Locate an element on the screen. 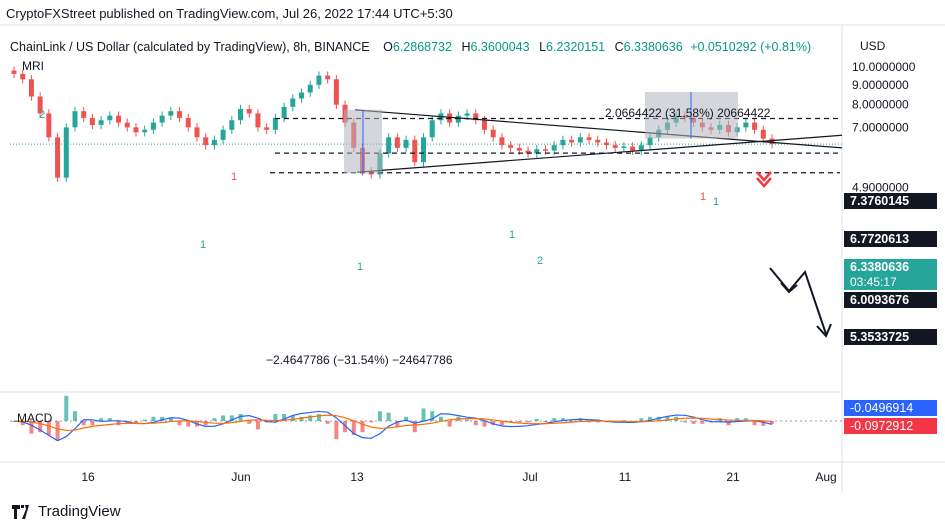  x-tick-label: Jun is located at coordinates (240, 477).